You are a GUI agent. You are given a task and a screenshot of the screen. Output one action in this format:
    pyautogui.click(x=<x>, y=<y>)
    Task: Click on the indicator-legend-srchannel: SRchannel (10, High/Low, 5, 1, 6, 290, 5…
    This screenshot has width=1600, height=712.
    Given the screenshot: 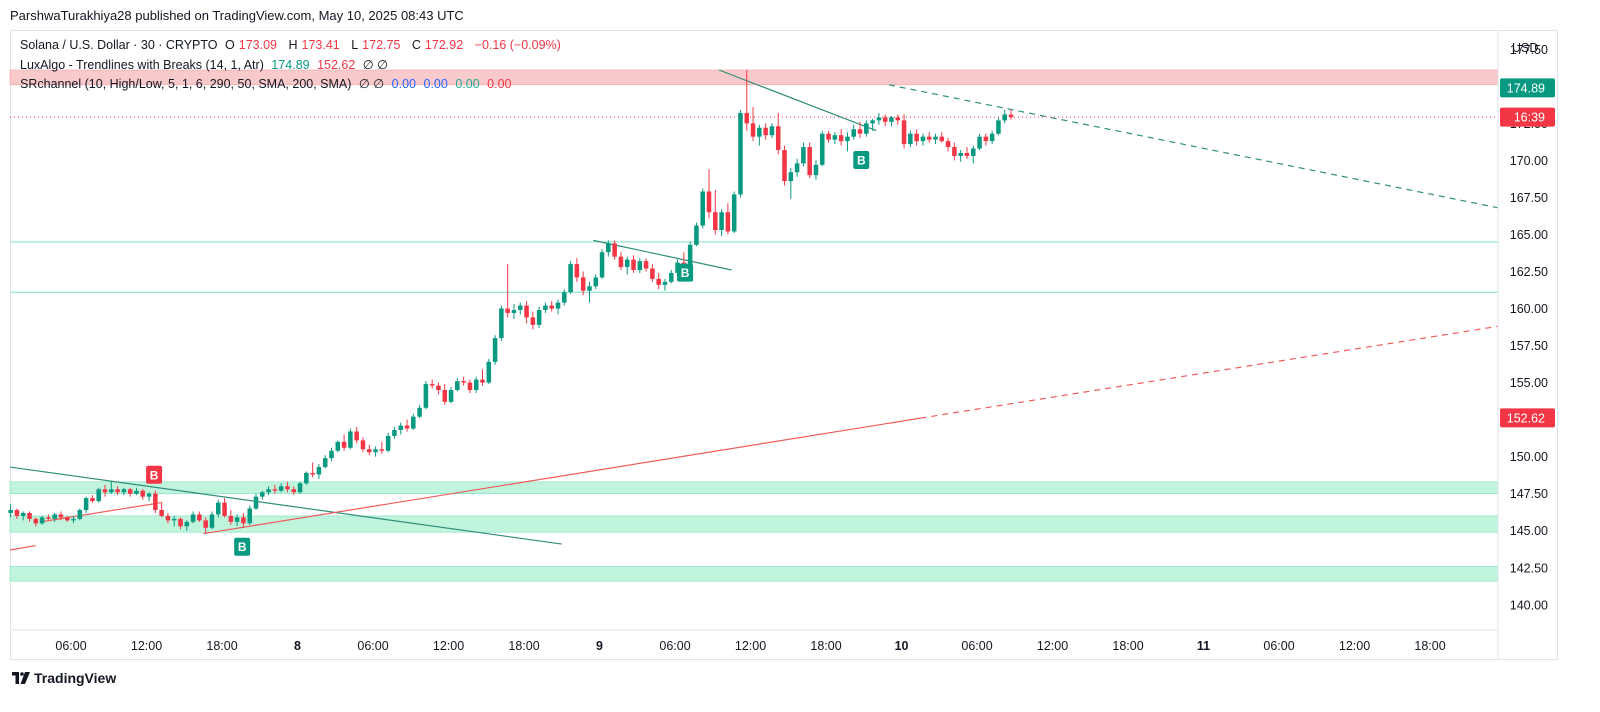 What is the action you would take?
    pyautogui.click(x=268, y=83)
    